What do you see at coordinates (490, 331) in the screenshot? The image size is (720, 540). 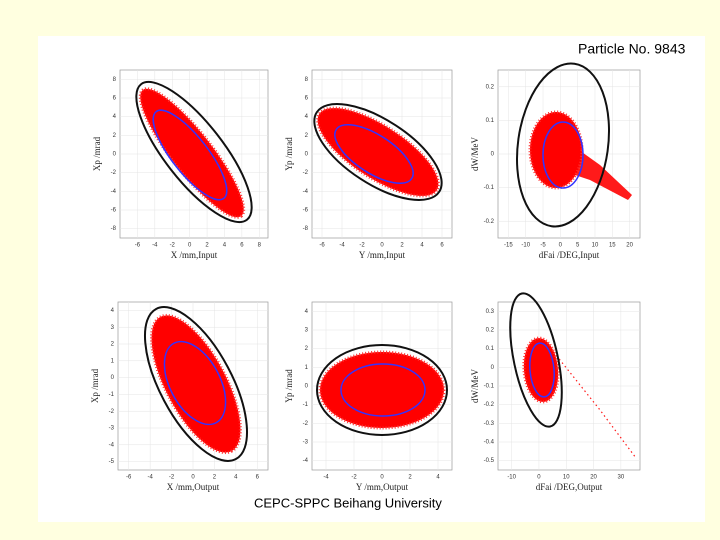 I see `y-tick-label: 0.2` at bounding box center [490, 331].